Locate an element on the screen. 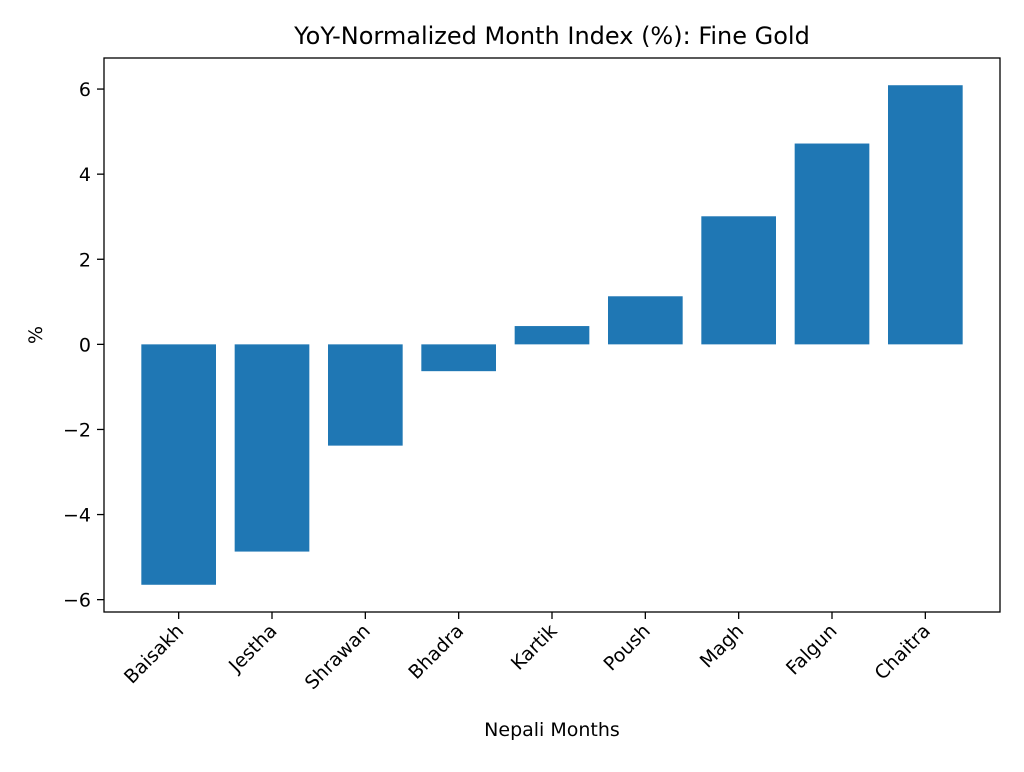 Image resolution: width=1024 pixels, height=772 pixels. y-tick-label: 0 is located at coordinates (85, 345).